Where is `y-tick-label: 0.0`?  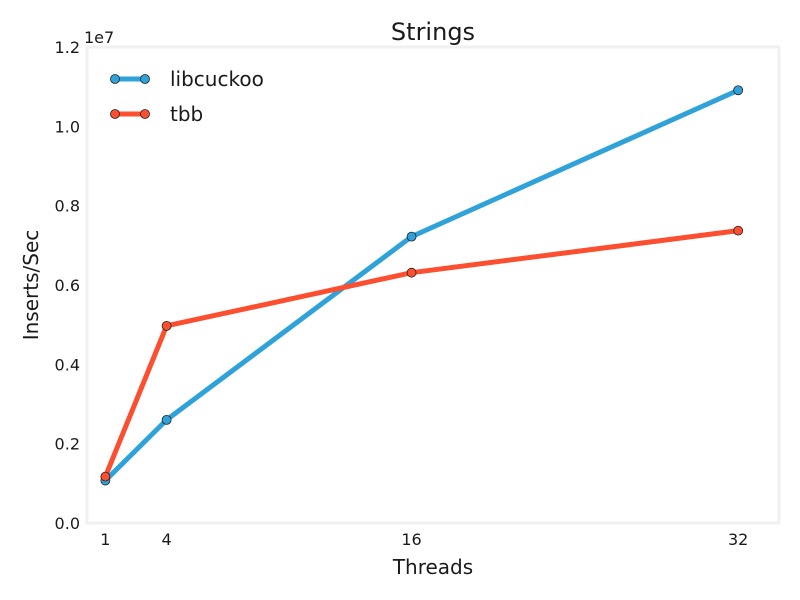
y-tick-label: 0.0 is located at coordinates (67, 523).